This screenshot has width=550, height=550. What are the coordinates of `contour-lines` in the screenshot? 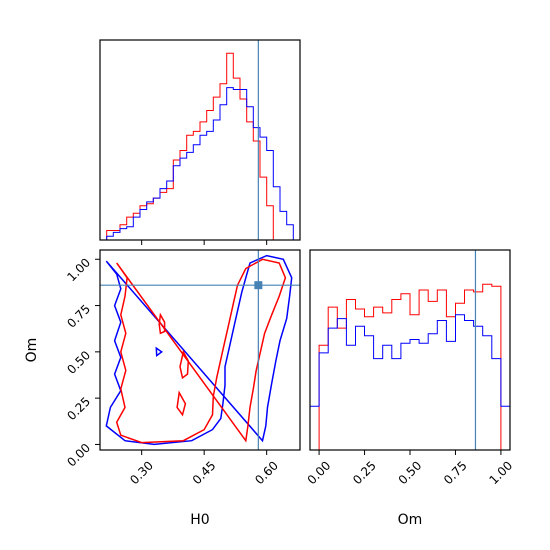 It's located at (199, 350).